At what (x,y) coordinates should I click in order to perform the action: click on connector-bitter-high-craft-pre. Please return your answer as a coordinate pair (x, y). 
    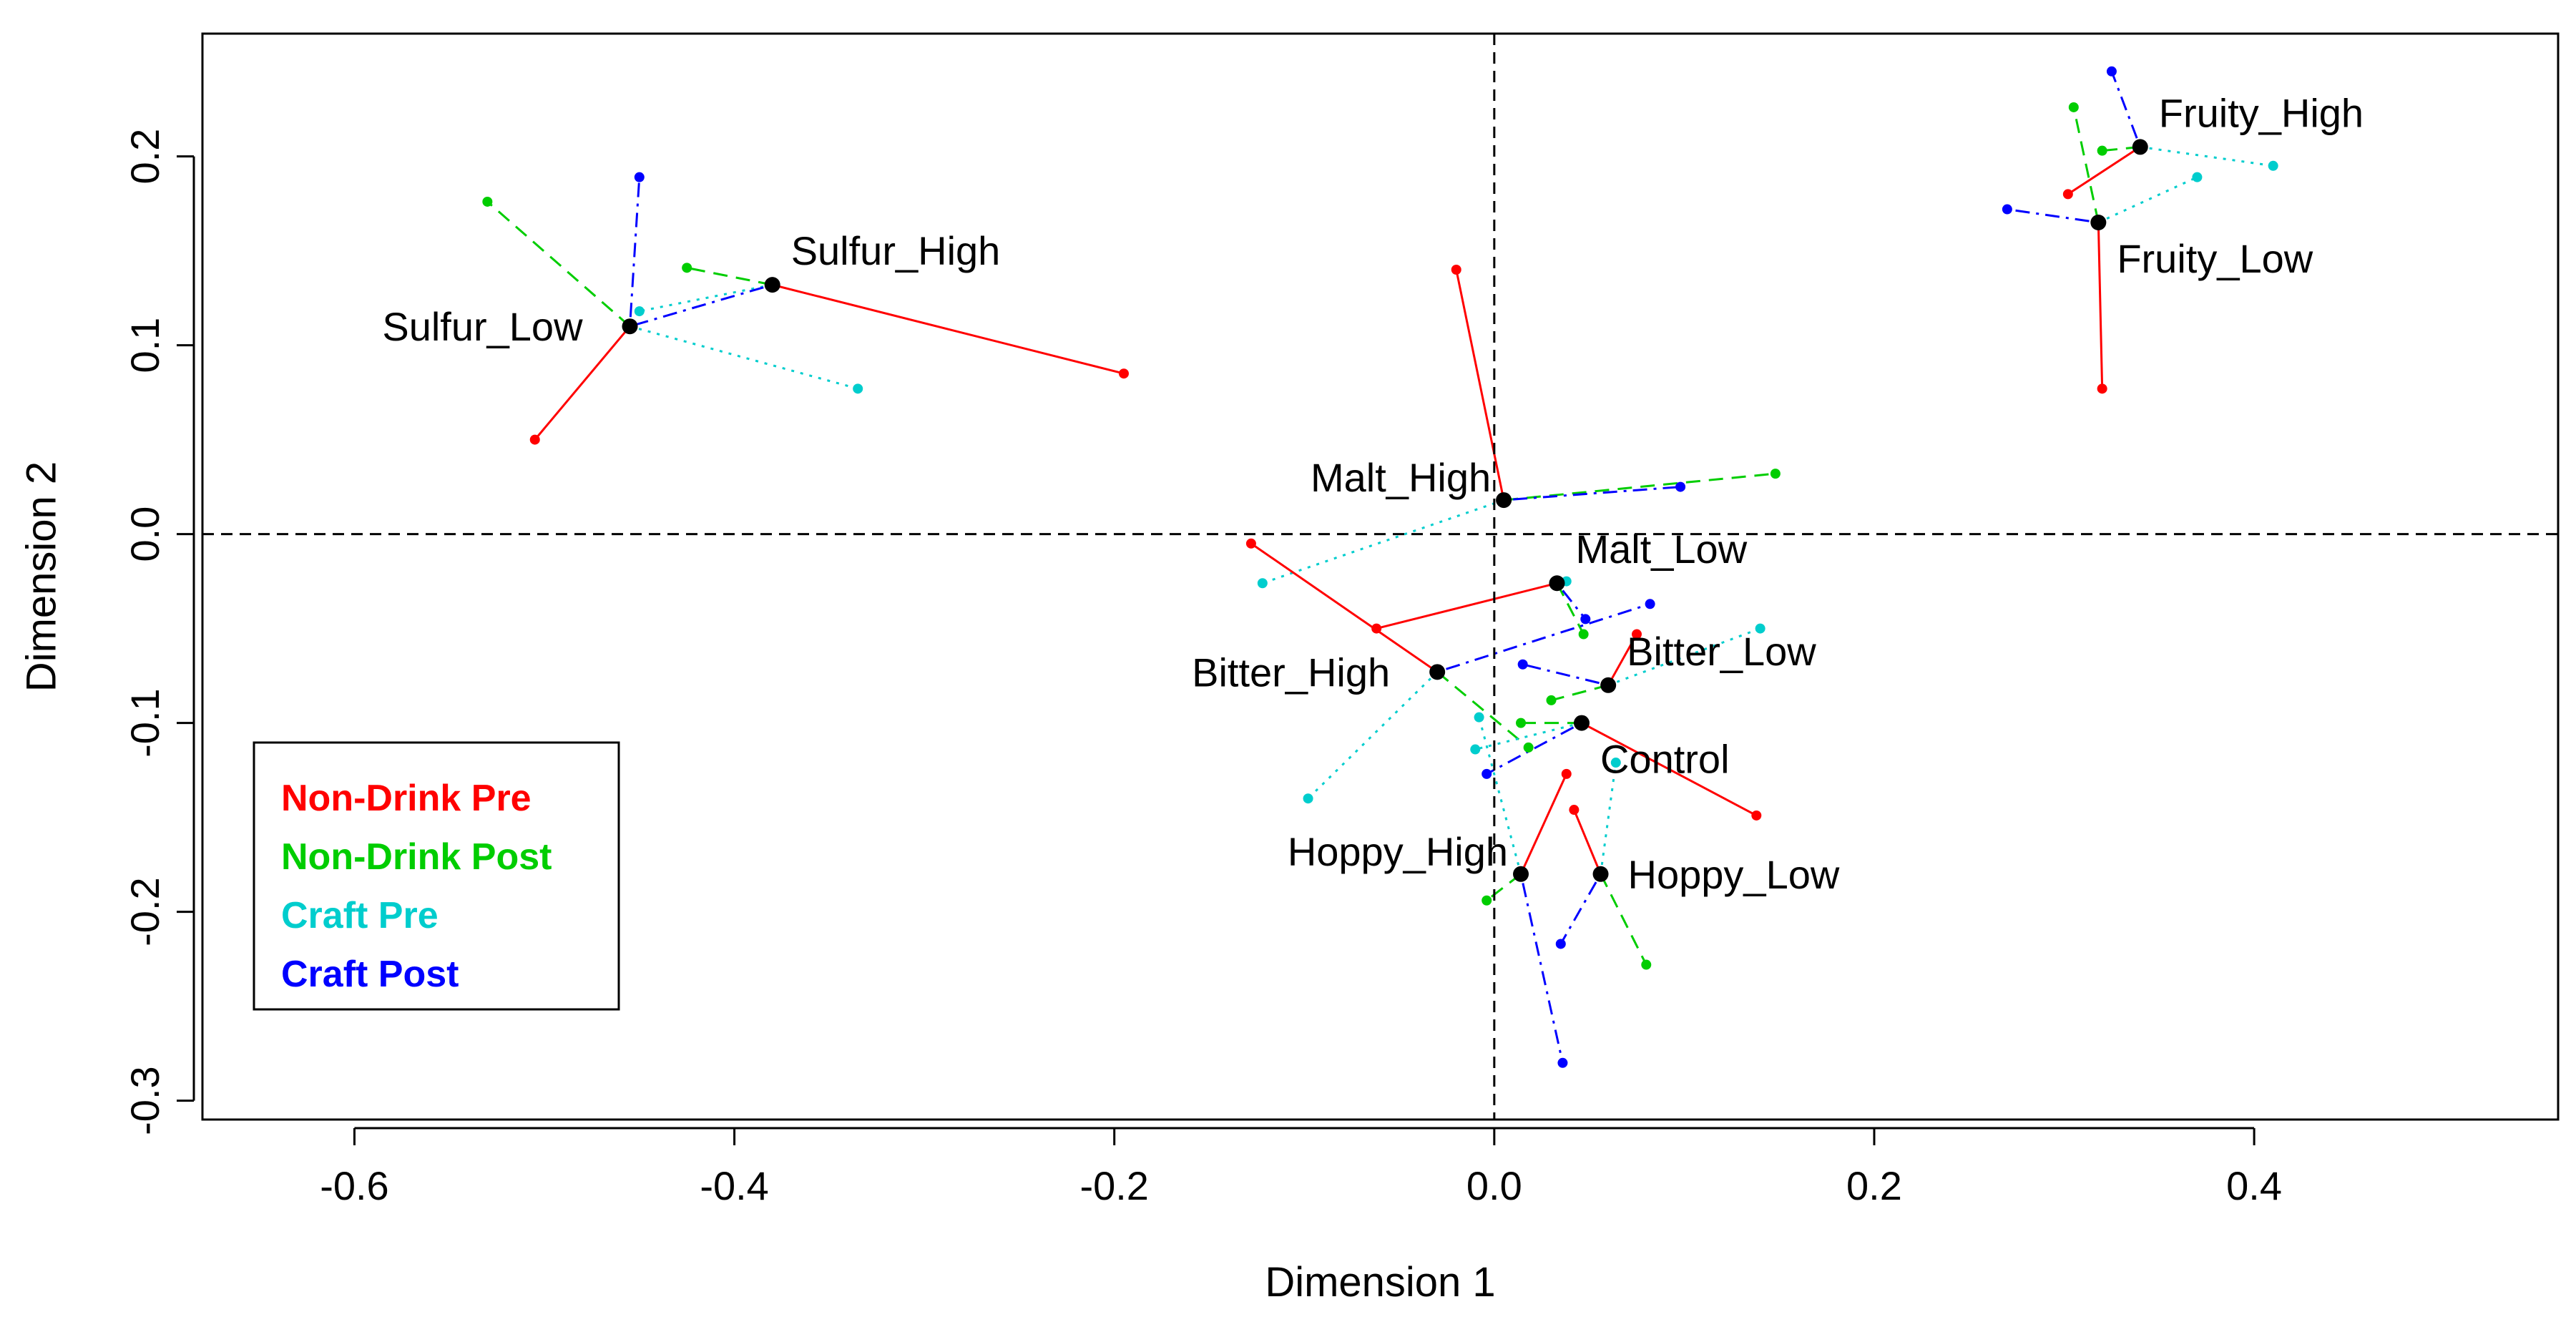
    Looking at the image, I should click on (1373, 736).